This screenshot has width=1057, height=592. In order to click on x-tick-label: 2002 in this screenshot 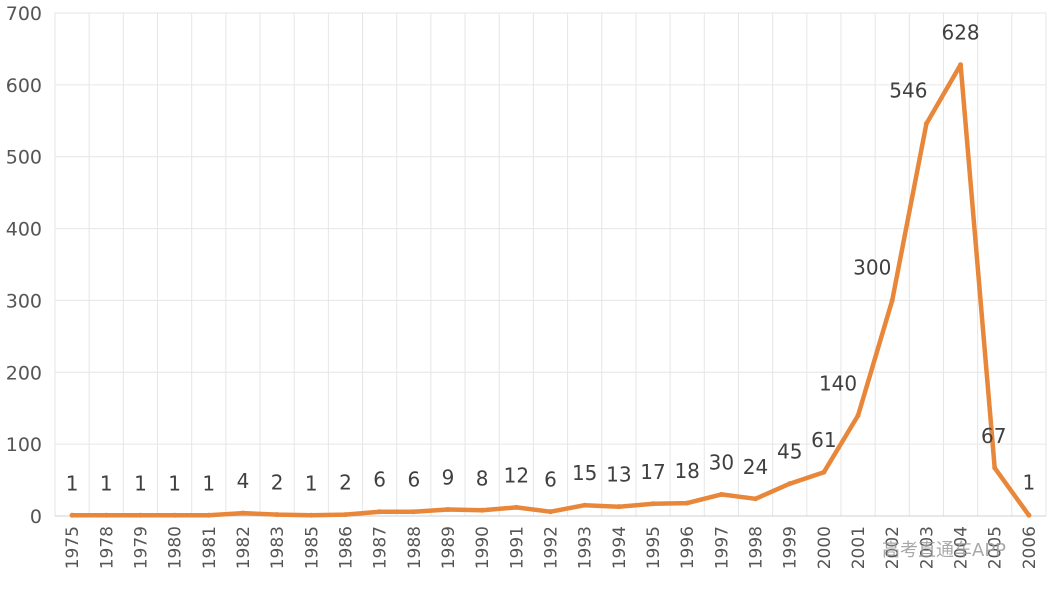, I will do `click(893, 547)`.